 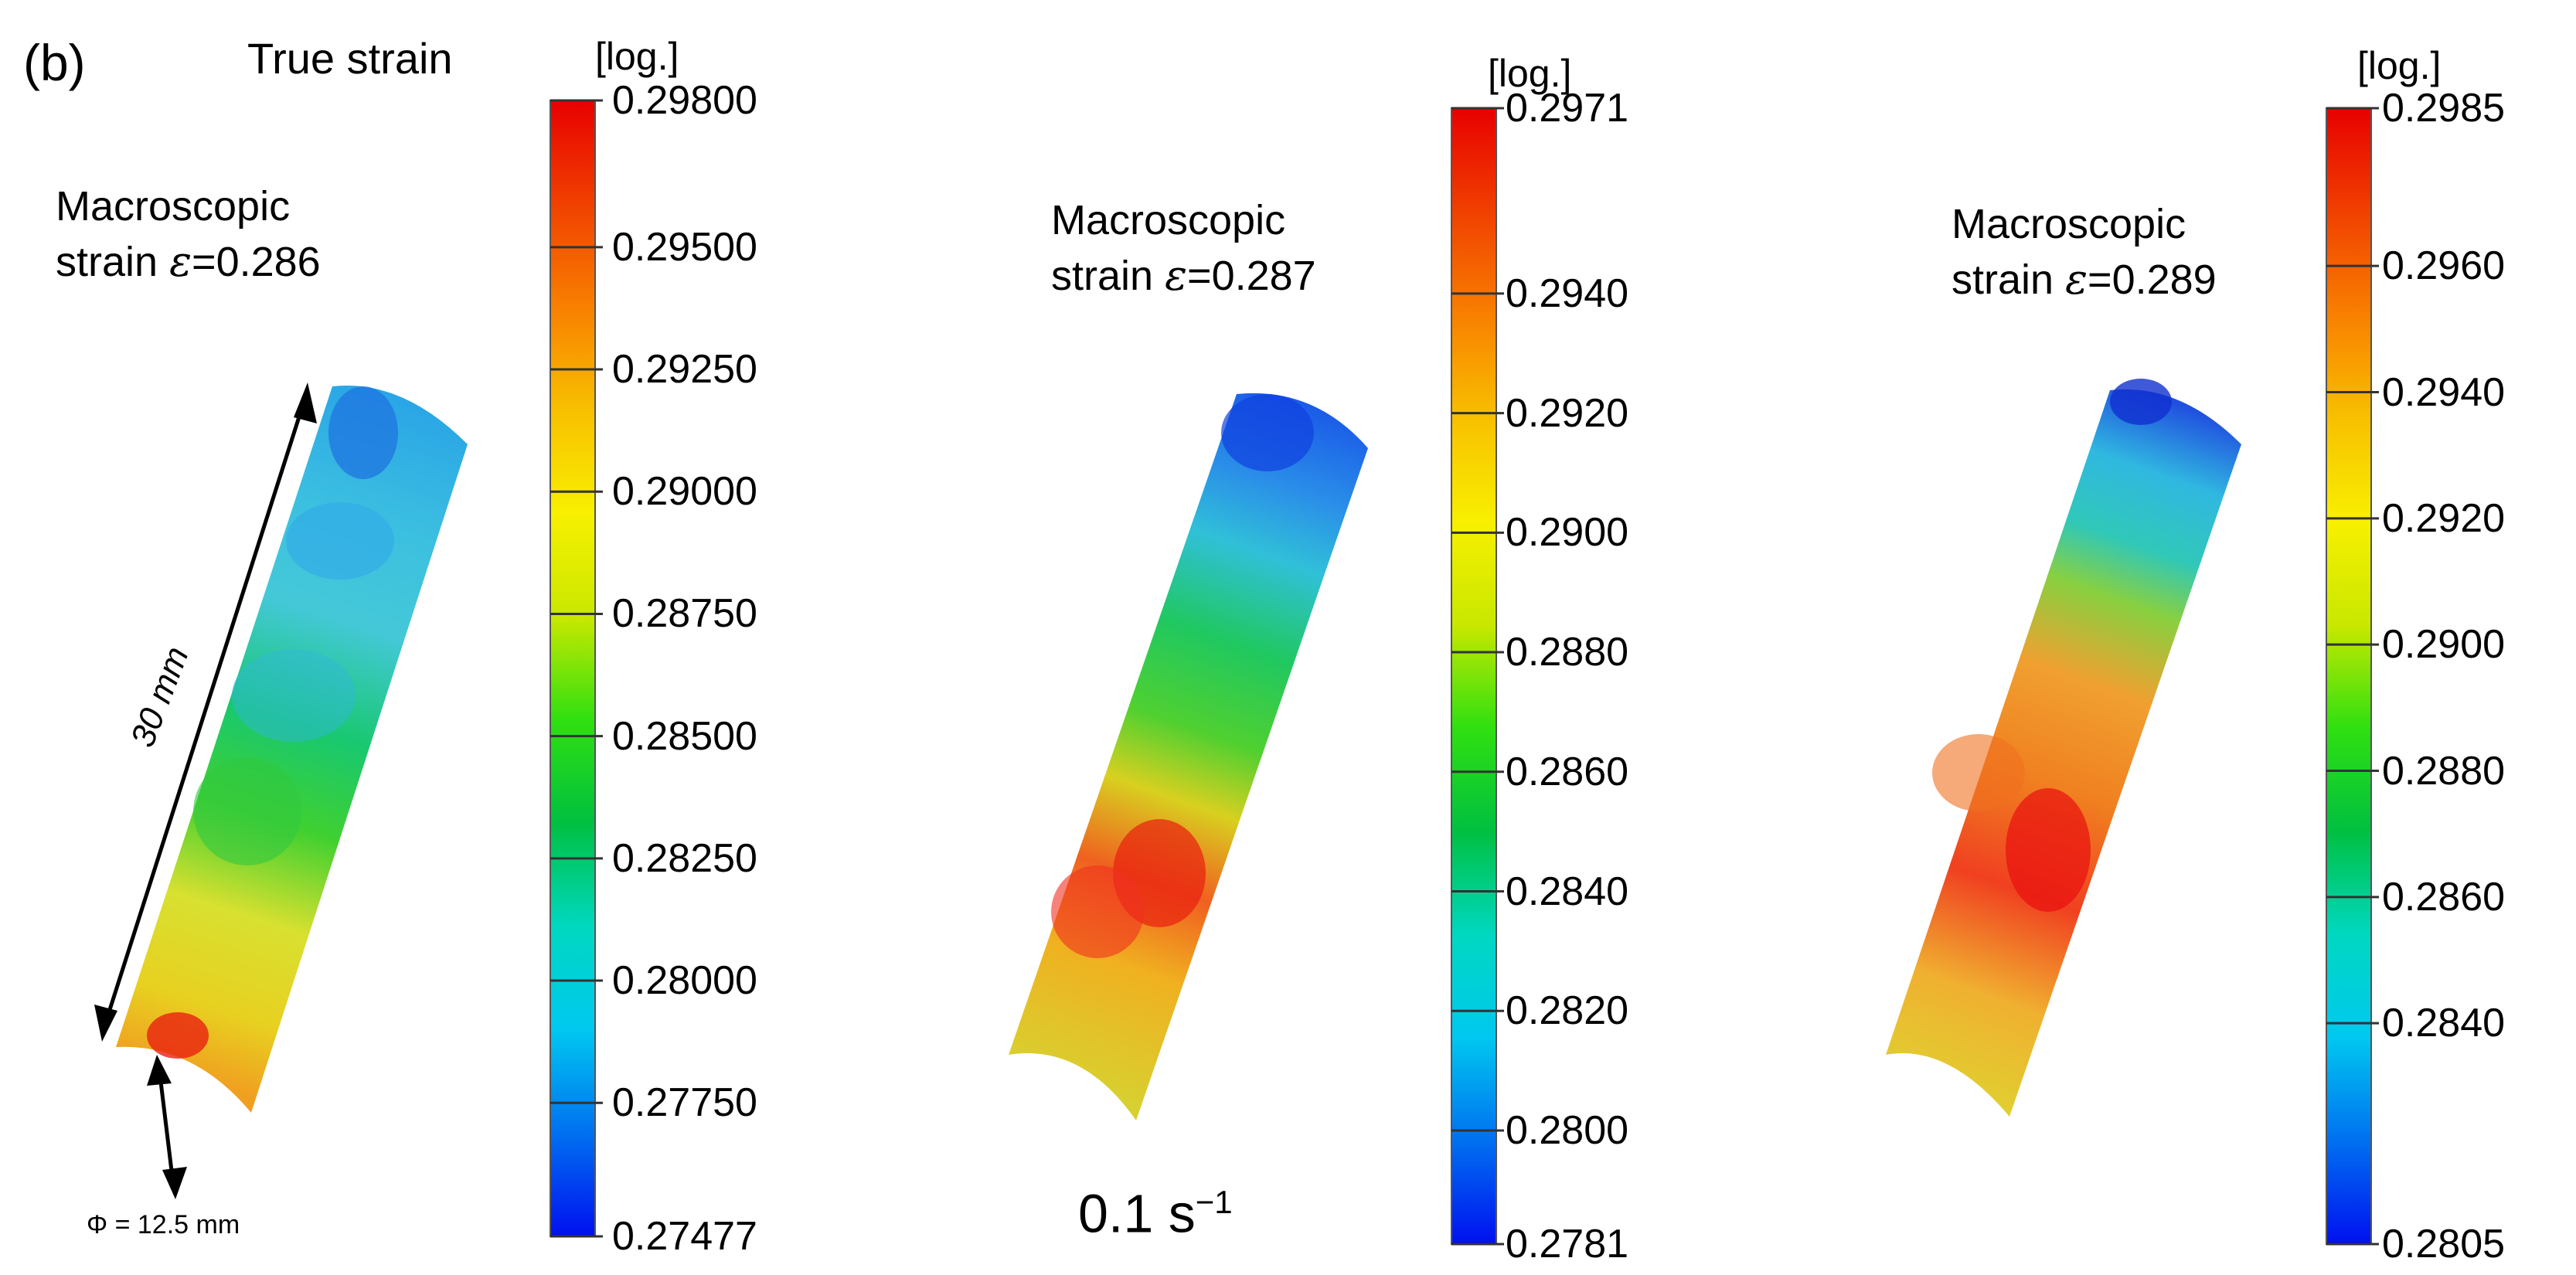 What do you see at coordinates (1155, 1213) in the screenshot?
I see `strain-rate-label: 0.1 s−1` at bounding box center [1155, 1213].